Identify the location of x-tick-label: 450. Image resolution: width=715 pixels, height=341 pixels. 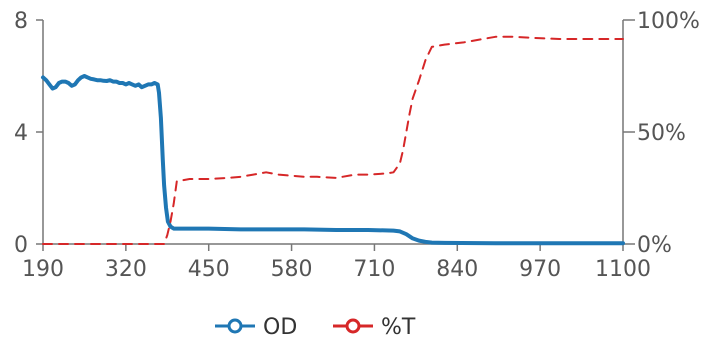
(209, 269).